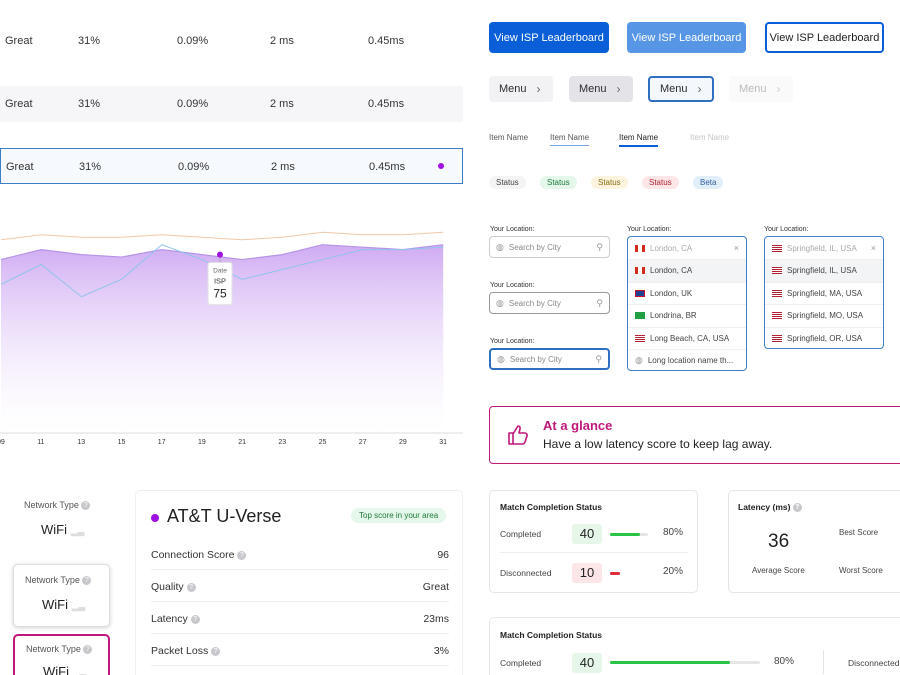 The height and width of the screenshot is (675, 900). Describe the element at coordinates (55, 604) in the screenshot. I see `network-type-value: WiFi` at that location.